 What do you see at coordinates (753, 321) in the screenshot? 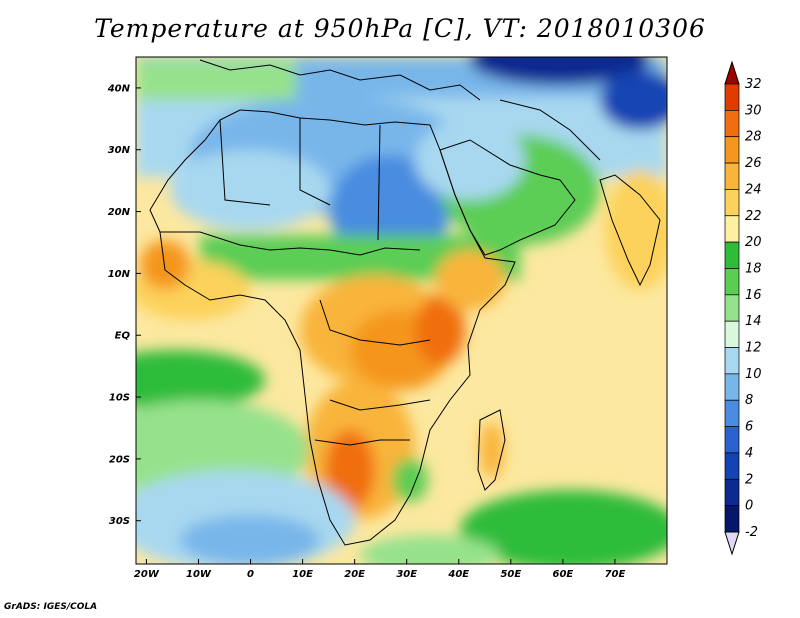
I see `colorbar-label: 14` at bounding box center [753, 321].